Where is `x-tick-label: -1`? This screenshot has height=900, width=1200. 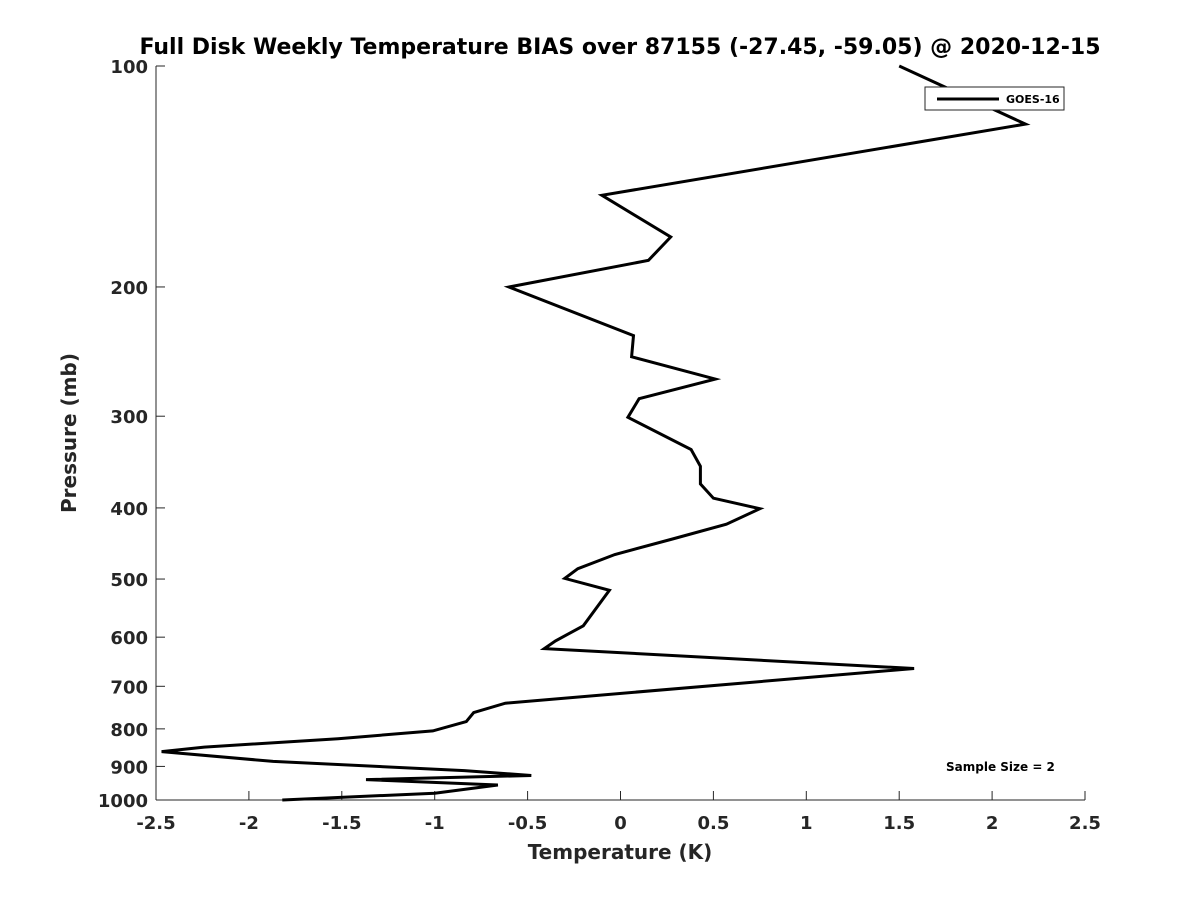 x-tick-label: -1 is located at coordinates (435, 823).